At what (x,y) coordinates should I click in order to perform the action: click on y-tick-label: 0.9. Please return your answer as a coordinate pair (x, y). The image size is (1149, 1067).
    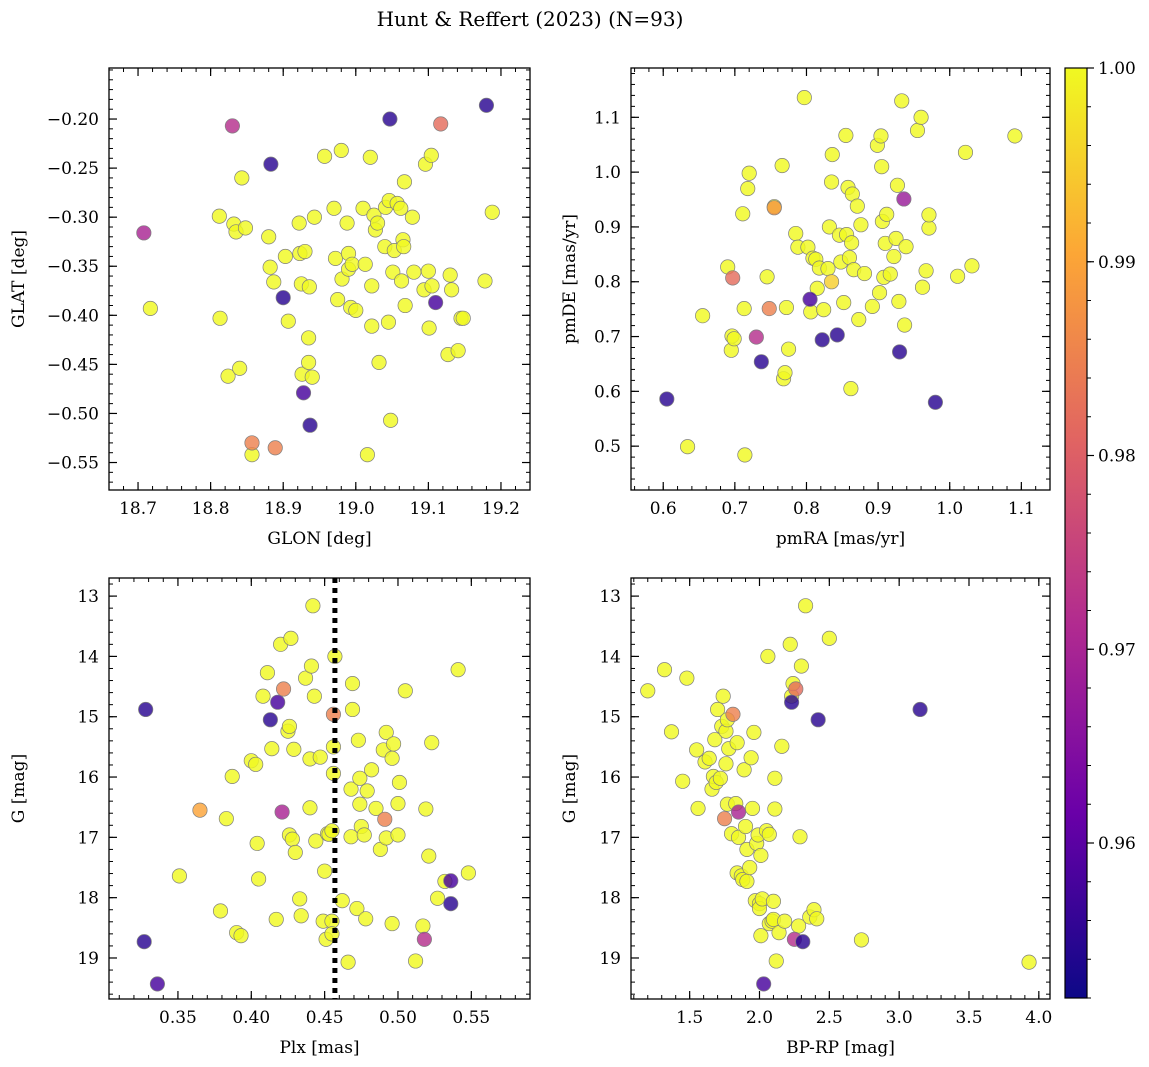
    Looking at the image, I should click on (607, 228).